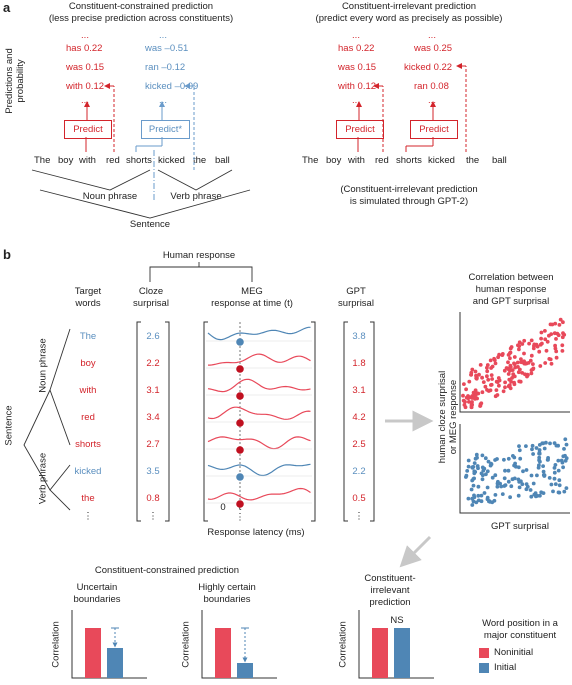  Describe the element at coordinates (165, 129) in the screenshot. I see `predict-star-box: Predict*` at that location.